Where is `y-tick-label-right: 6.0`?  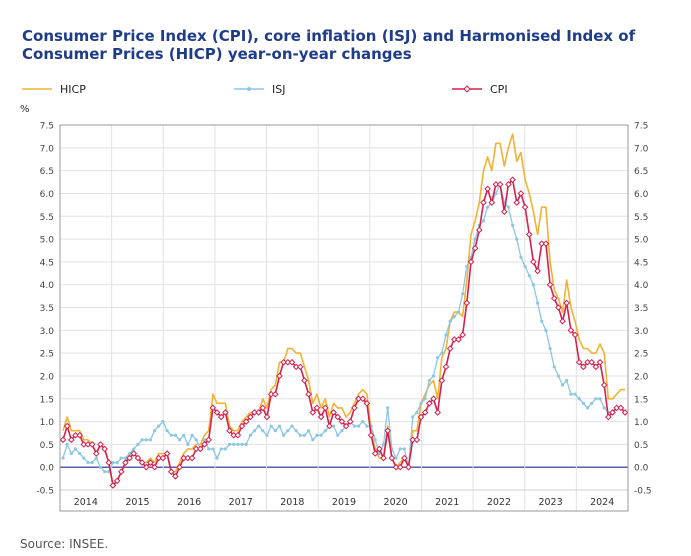 y-tick-label-right: 6.0 is located at coordinates (641, 195).